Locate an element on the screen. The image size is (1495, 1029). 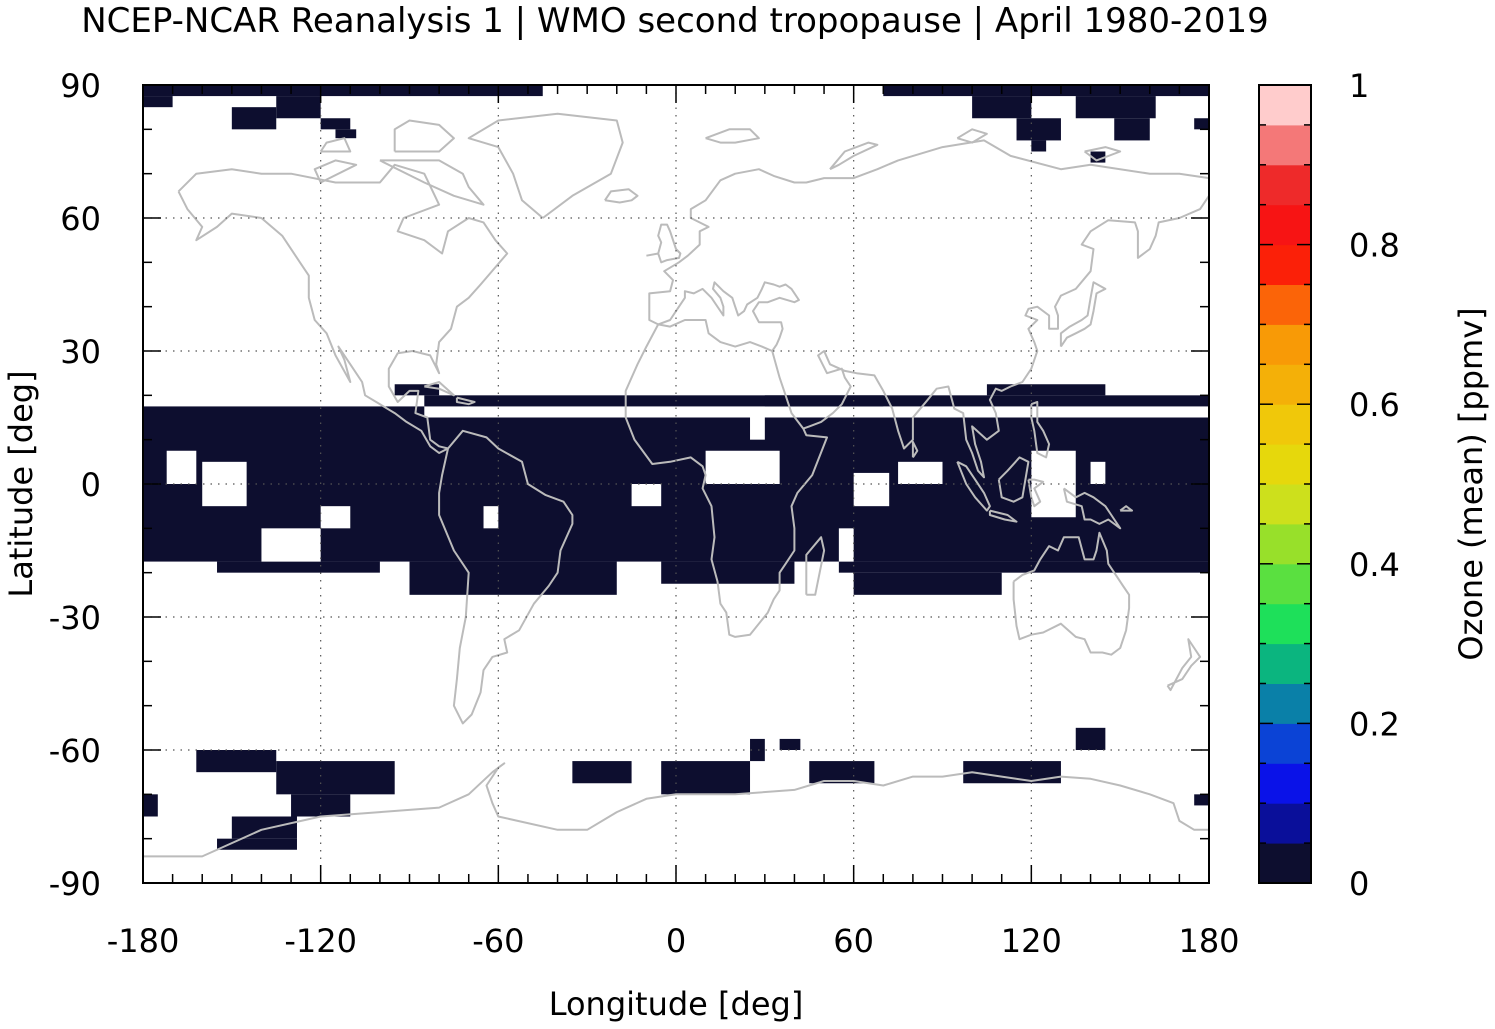
colorbar-tick-label: 0.2 is located at coordinates (1374, 724).